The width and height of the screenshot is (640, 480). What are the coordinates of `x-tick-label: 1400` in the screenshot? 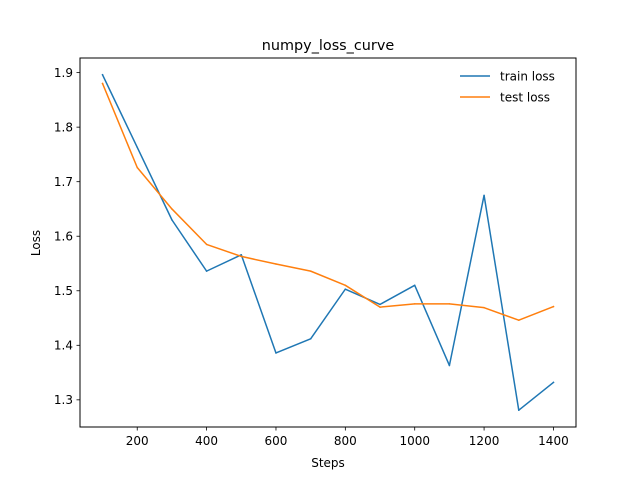 It's located at (553, 441).